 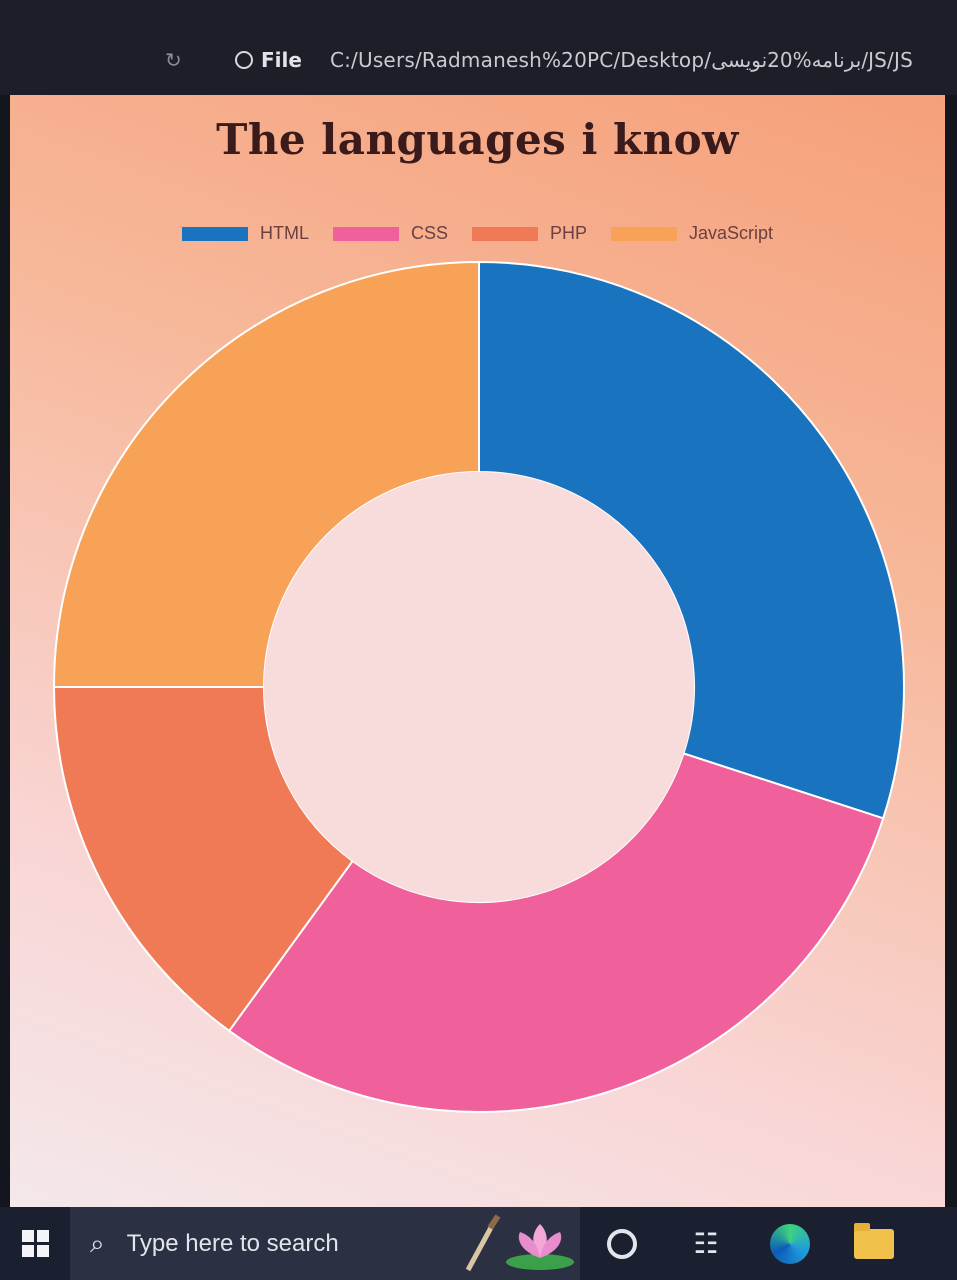 I want to click on reload-icon: ↻, so click(x=173, y=60).